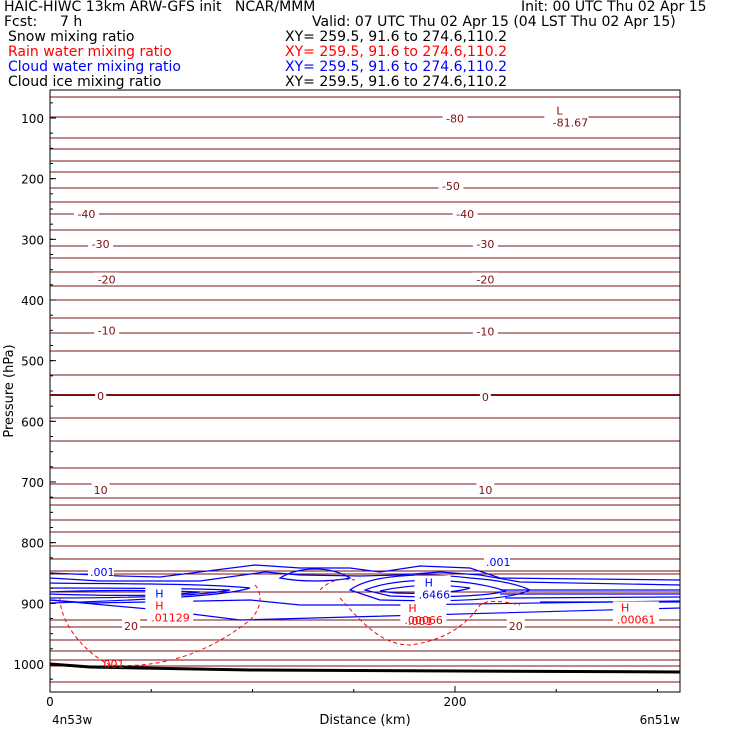 Image resolution: width=740 pixels, height=740 pixels. I want to click on y-tick-label: 700, so click(32, 483).